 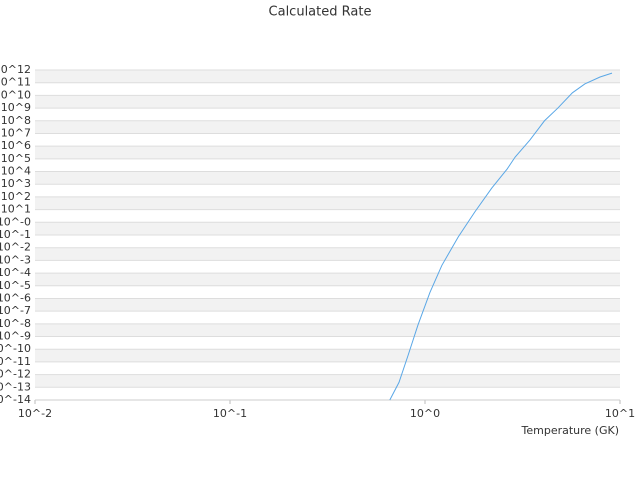 I want to click on y-tick-label: 10^7, so click(x=16, y=132).